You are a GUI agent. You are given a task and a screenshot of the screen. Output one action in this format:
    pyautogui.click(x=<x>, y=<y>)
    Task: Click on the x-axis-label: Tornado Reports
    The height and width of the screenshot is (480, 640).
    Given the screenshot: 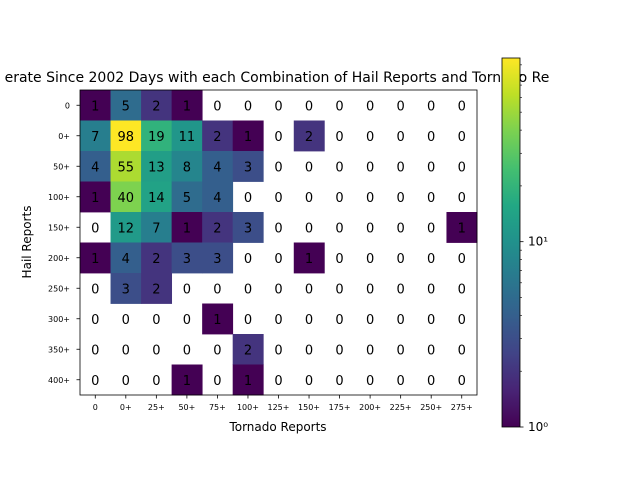 What is the action you would take?
    pyautogui.click(x=277, y=427)
    